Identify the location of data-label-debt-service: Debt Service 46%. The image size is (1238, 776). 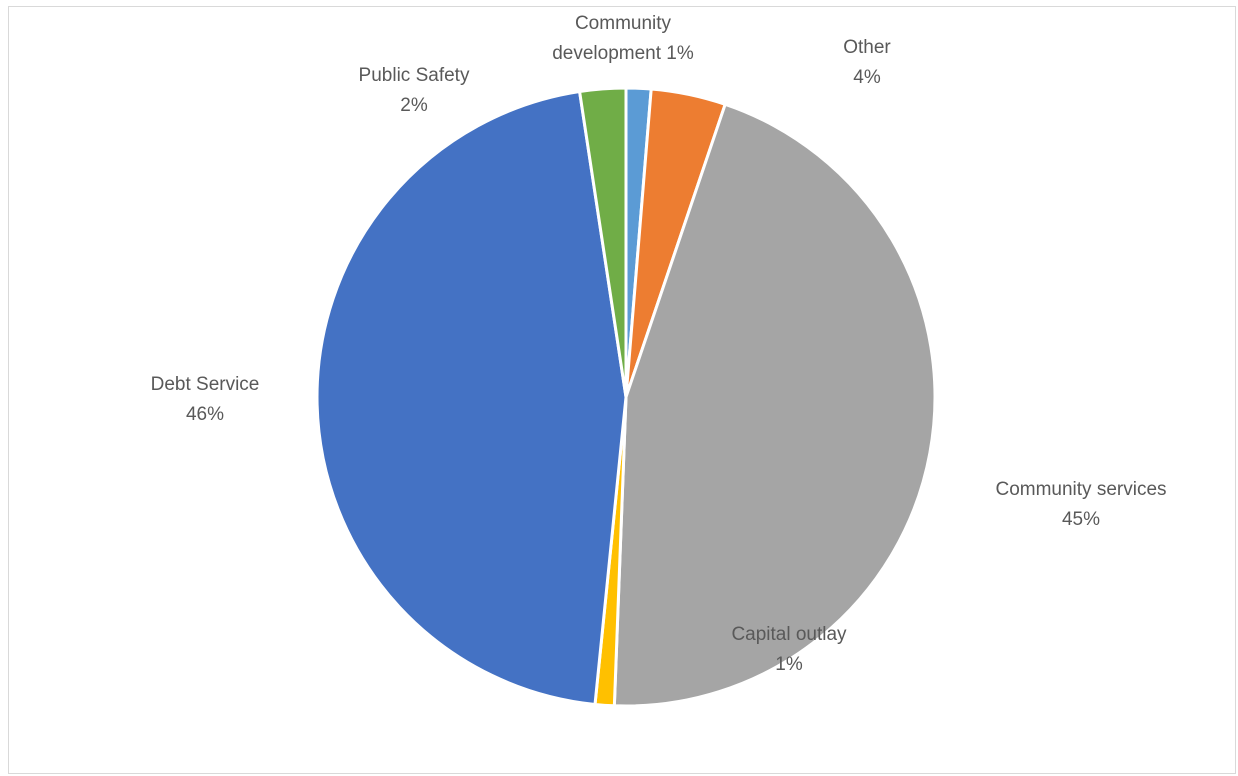
(205, 399).